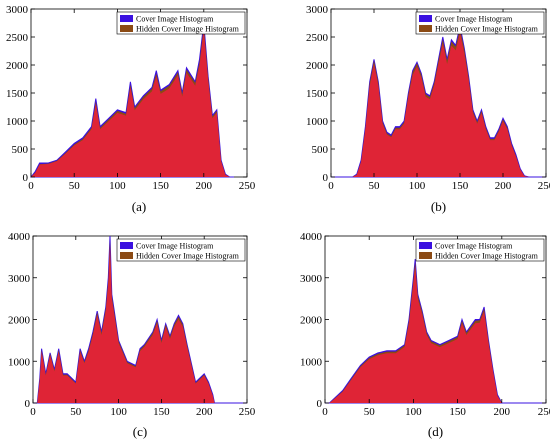  I want to click on panel-label: (a), so click(139, 206).